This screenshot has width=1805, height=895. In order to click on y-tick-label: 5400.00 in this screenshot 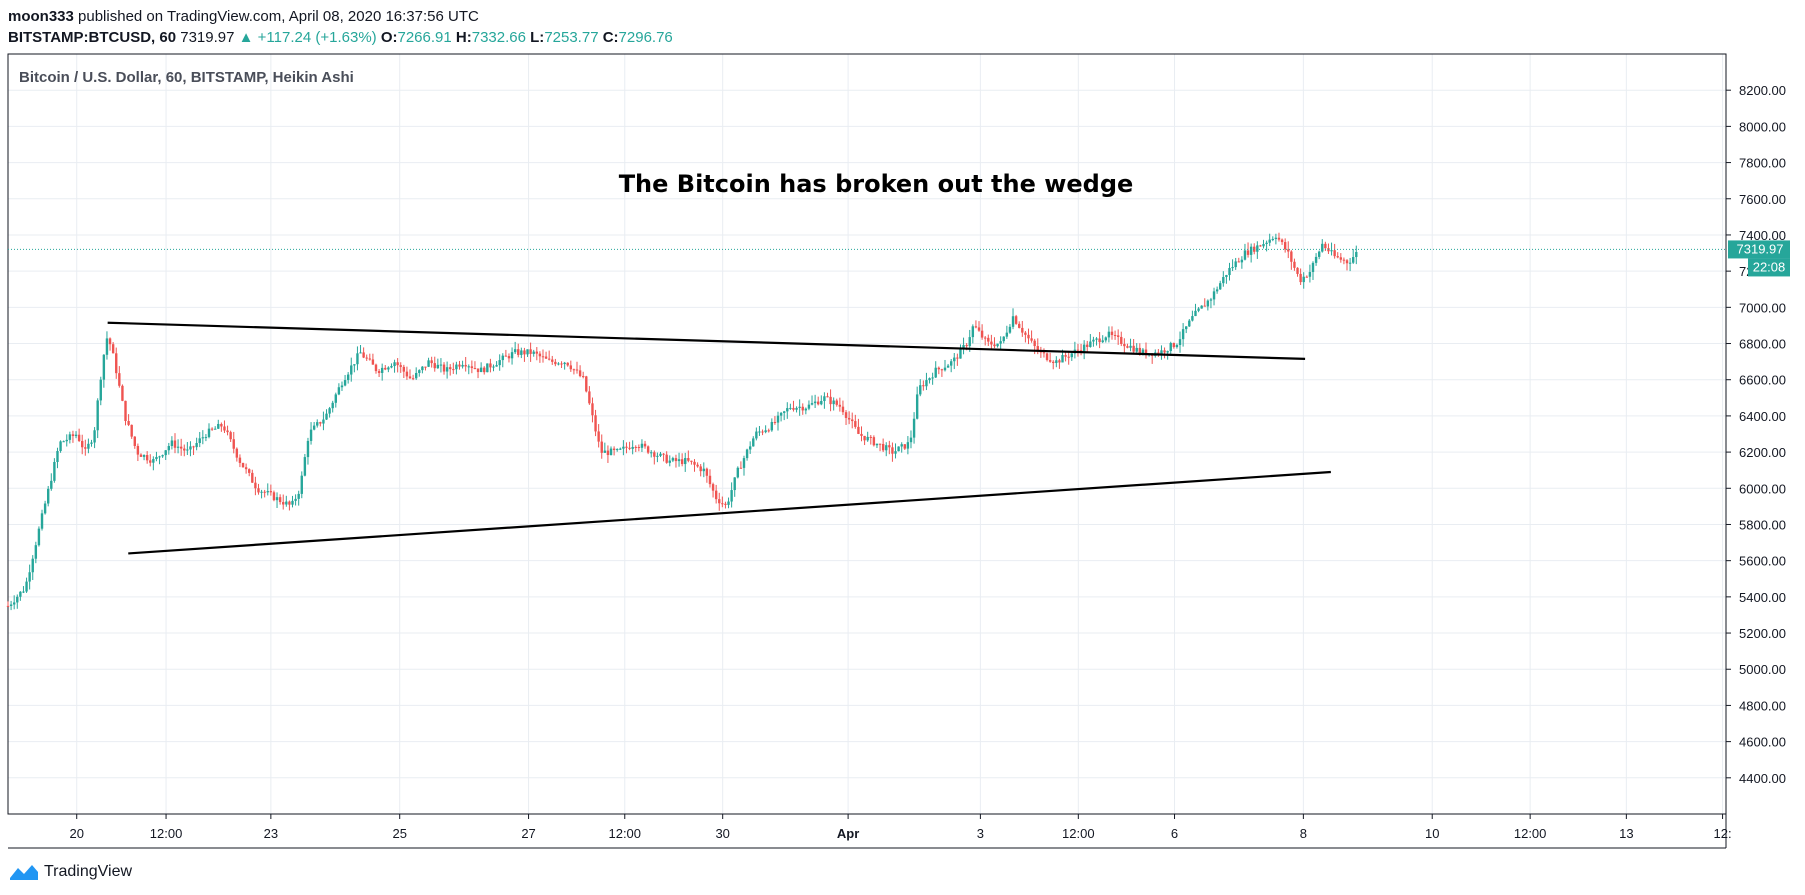, I will do `click(1762, 597)`.